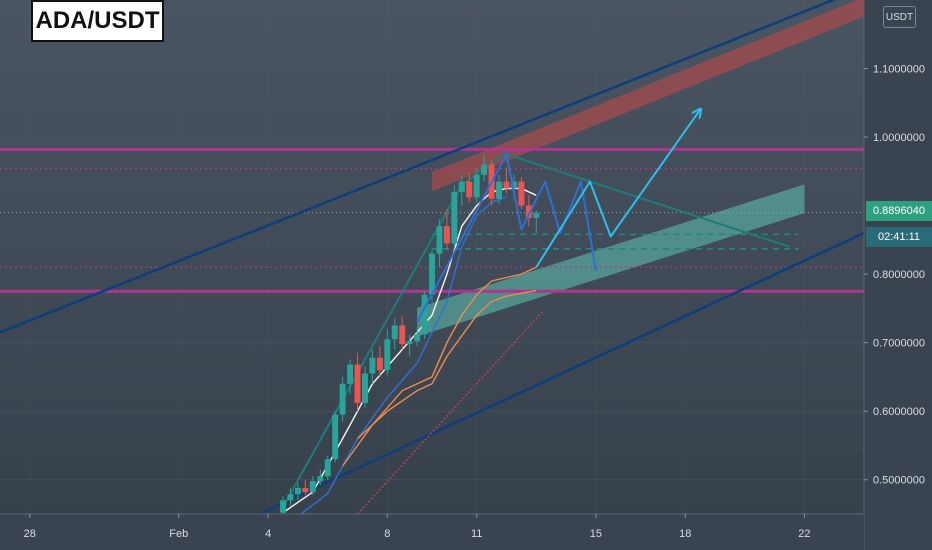 The image size is (932, 550). What do you see at coordinates (899, 70) in the screenshot?
I see `price-tick-label: 1.1000000` at bounding box center [899, 70].